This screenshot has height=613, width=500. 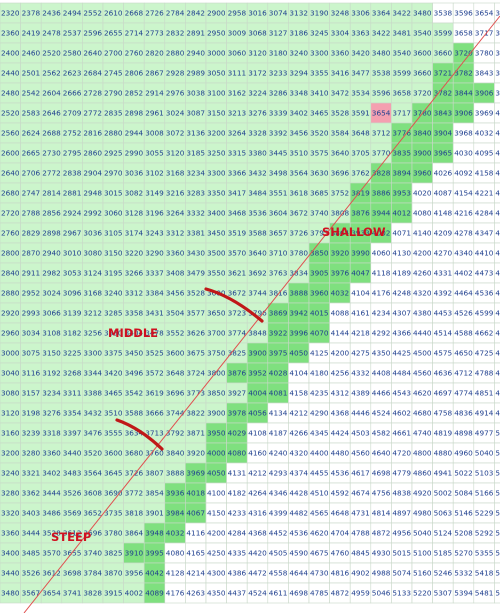 I want to click on cell-value: 2772, so click(x=51, y=173).